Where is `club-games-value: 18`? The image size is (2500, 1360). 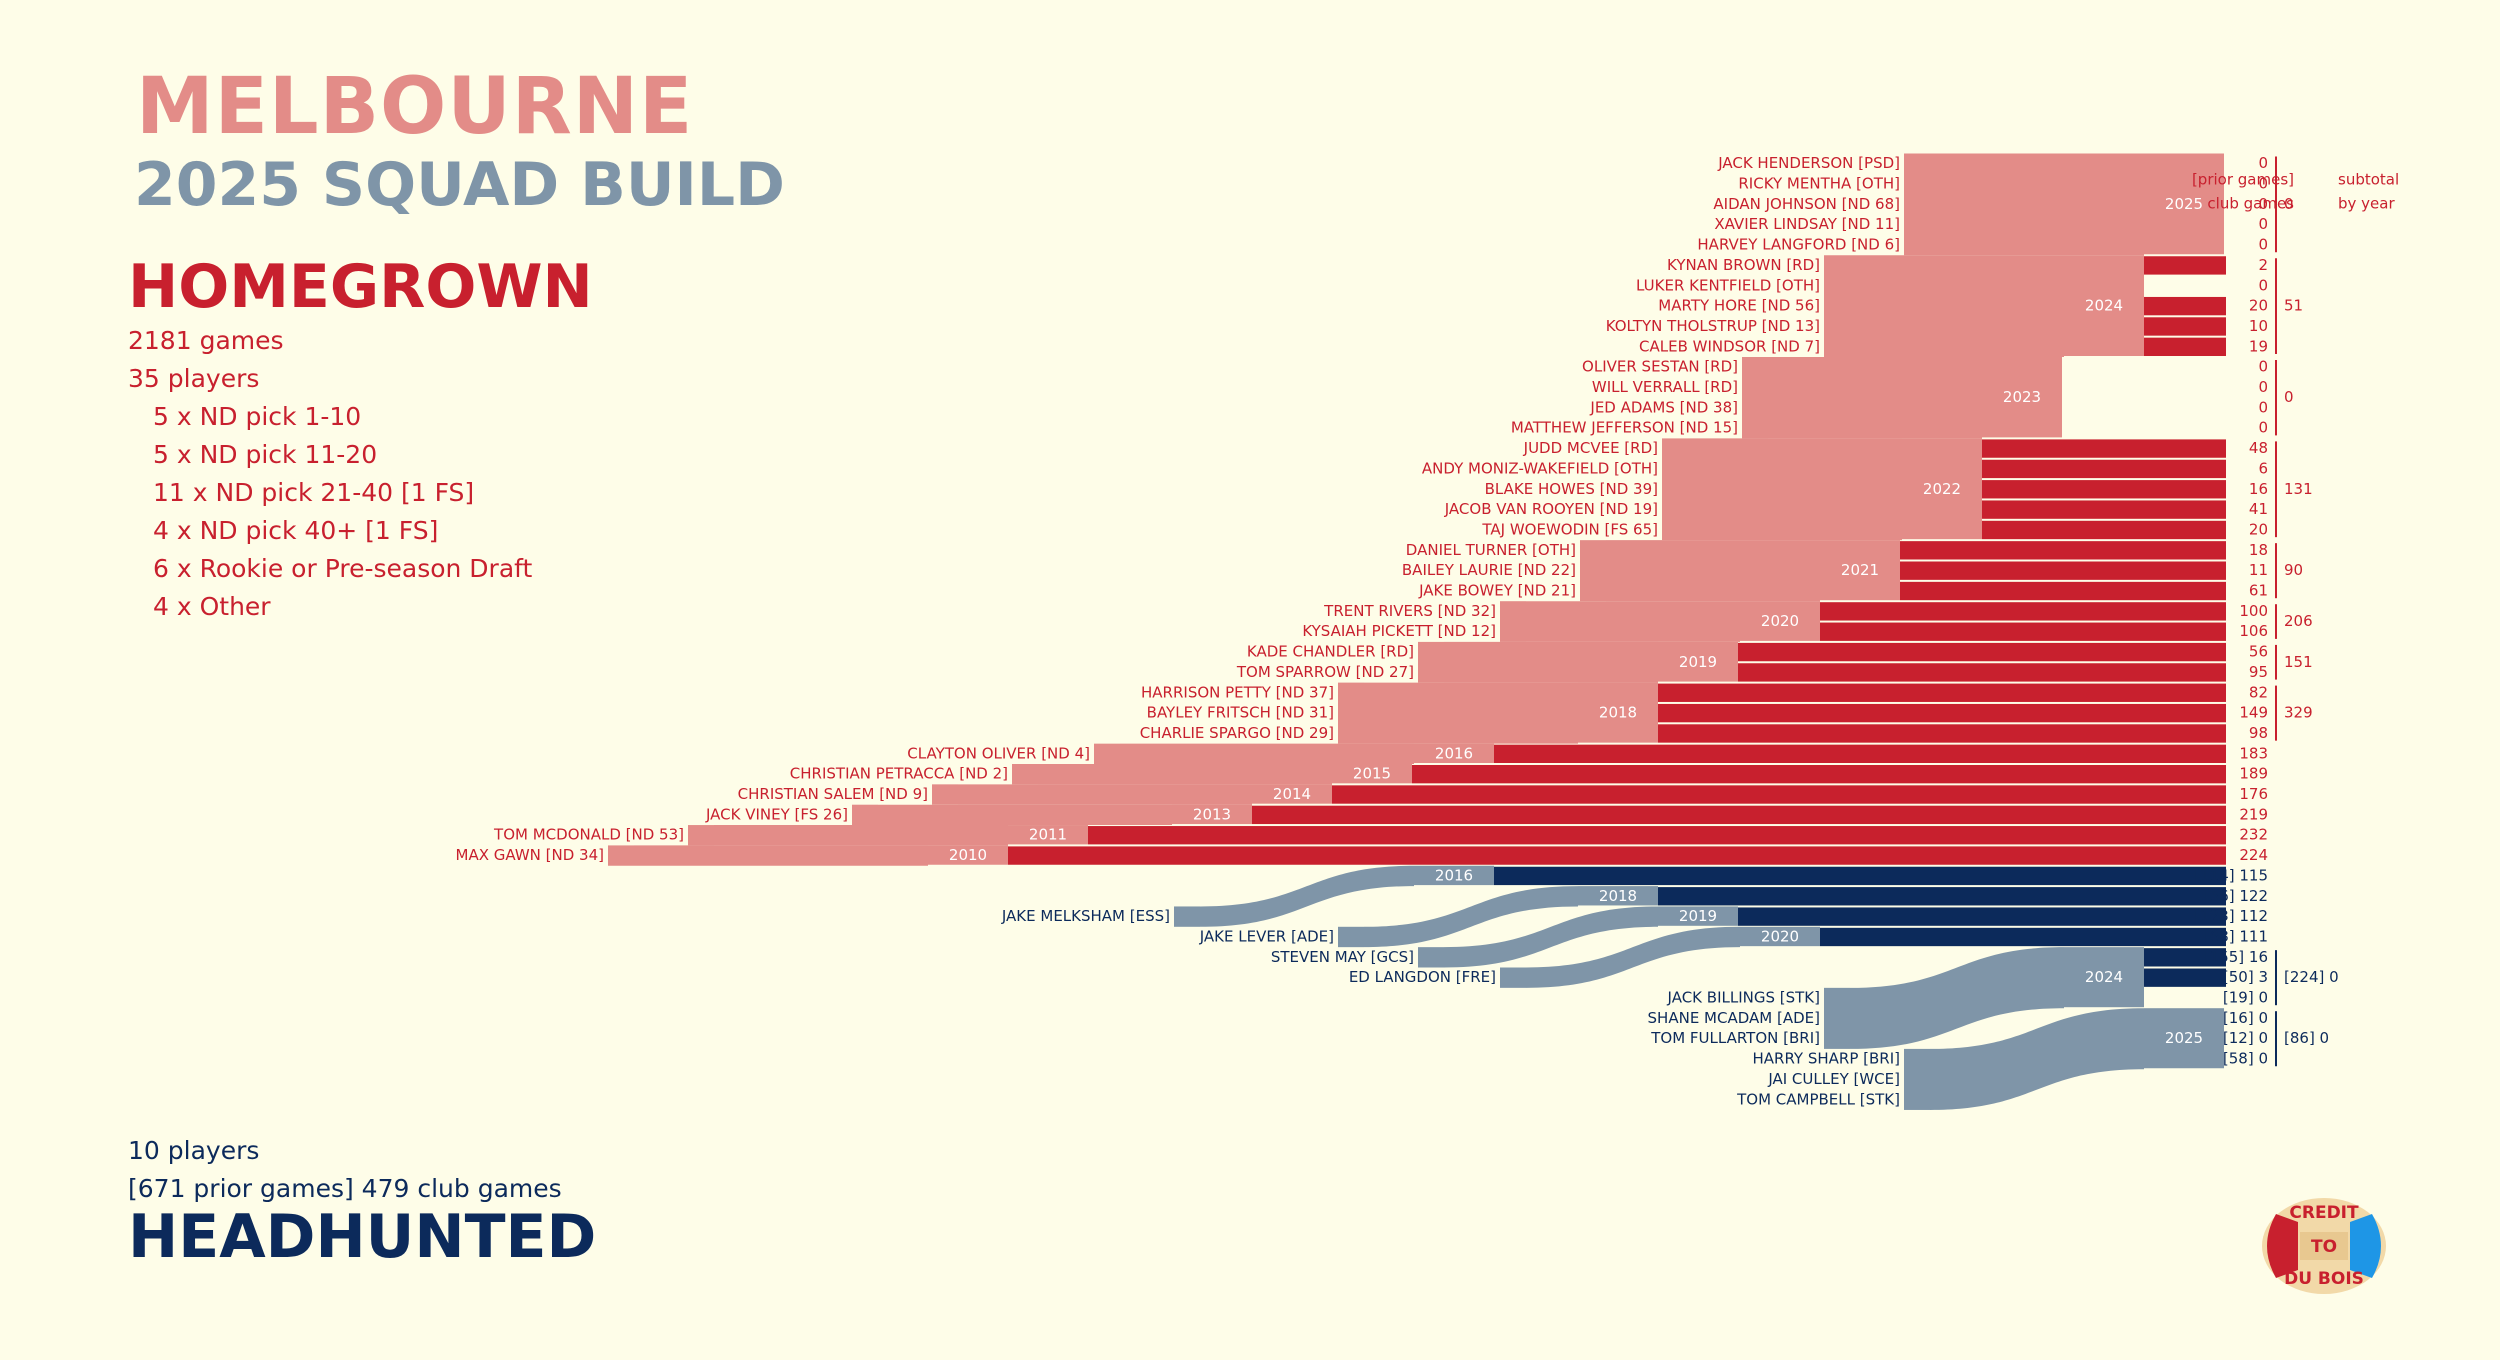 club-games-value: 18 is located at coordinates (2258, 550).